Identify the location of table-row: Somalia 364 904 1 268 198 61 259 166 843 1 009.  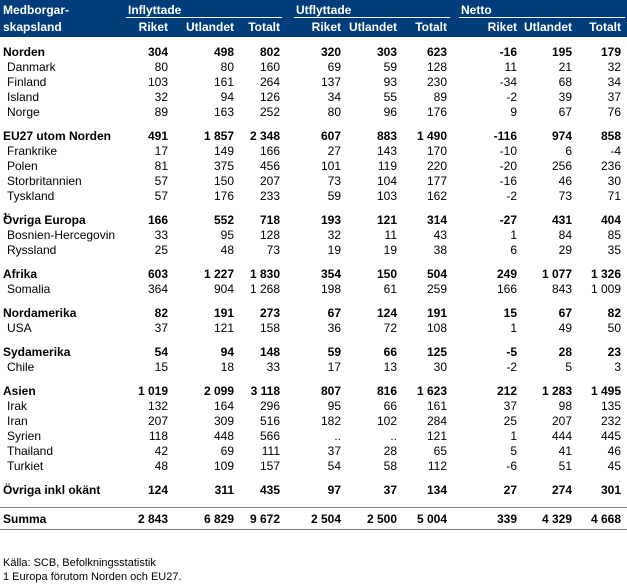
(313, 289).